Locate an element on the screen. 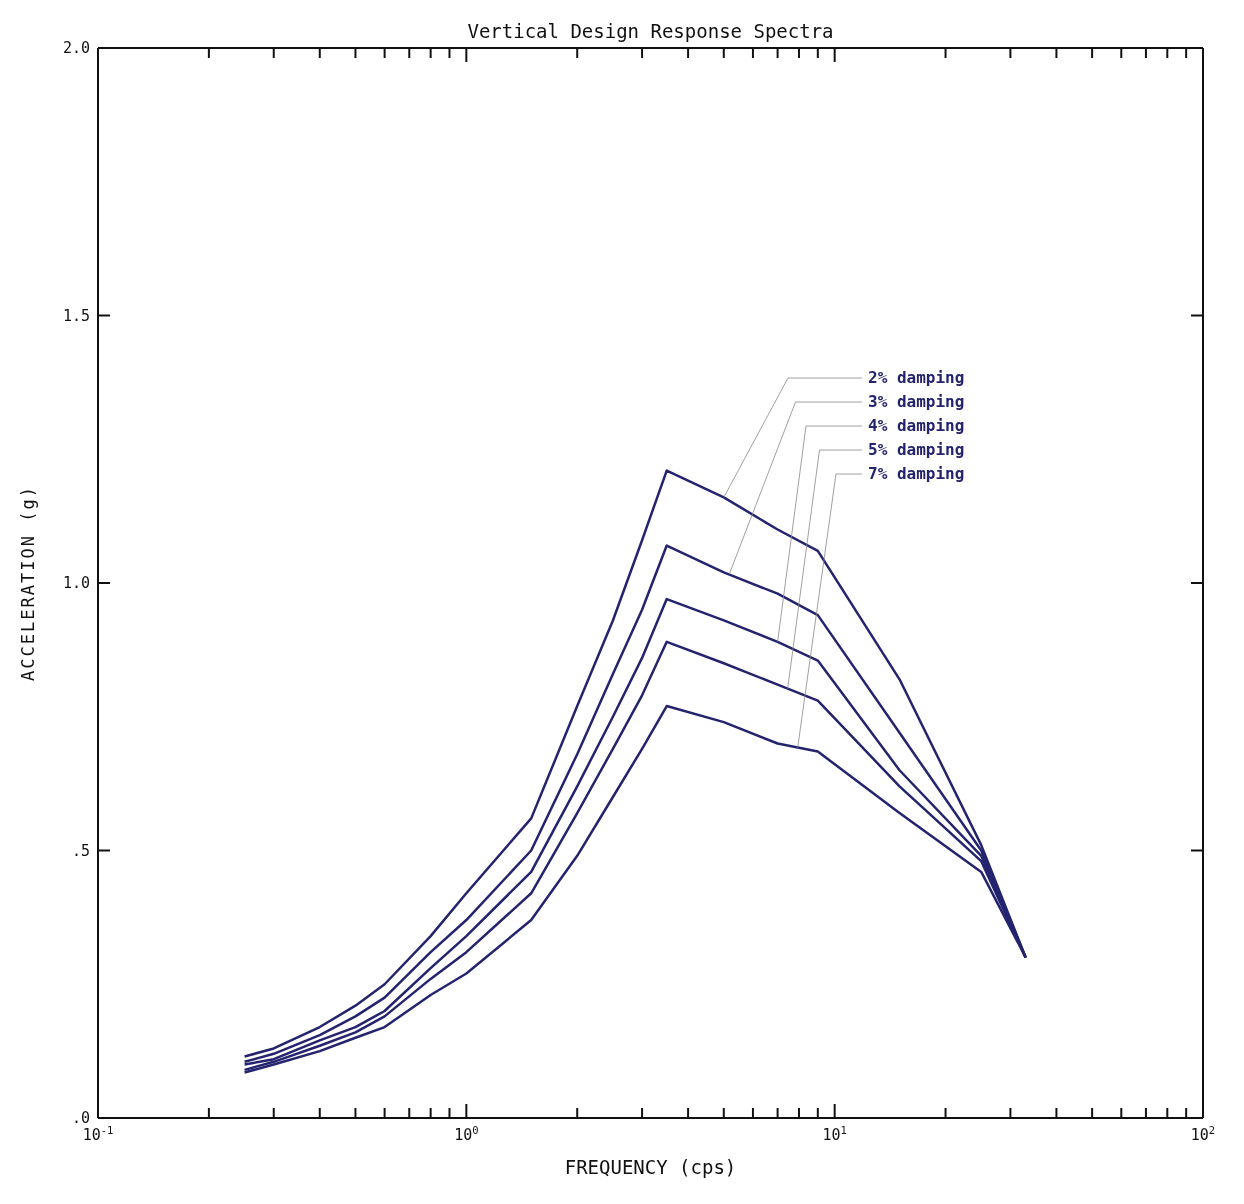 The height and width of the screenshot is (1204, 1244). x-tick-label: 10$^{0}$ is located at coordinates (466, 1134).